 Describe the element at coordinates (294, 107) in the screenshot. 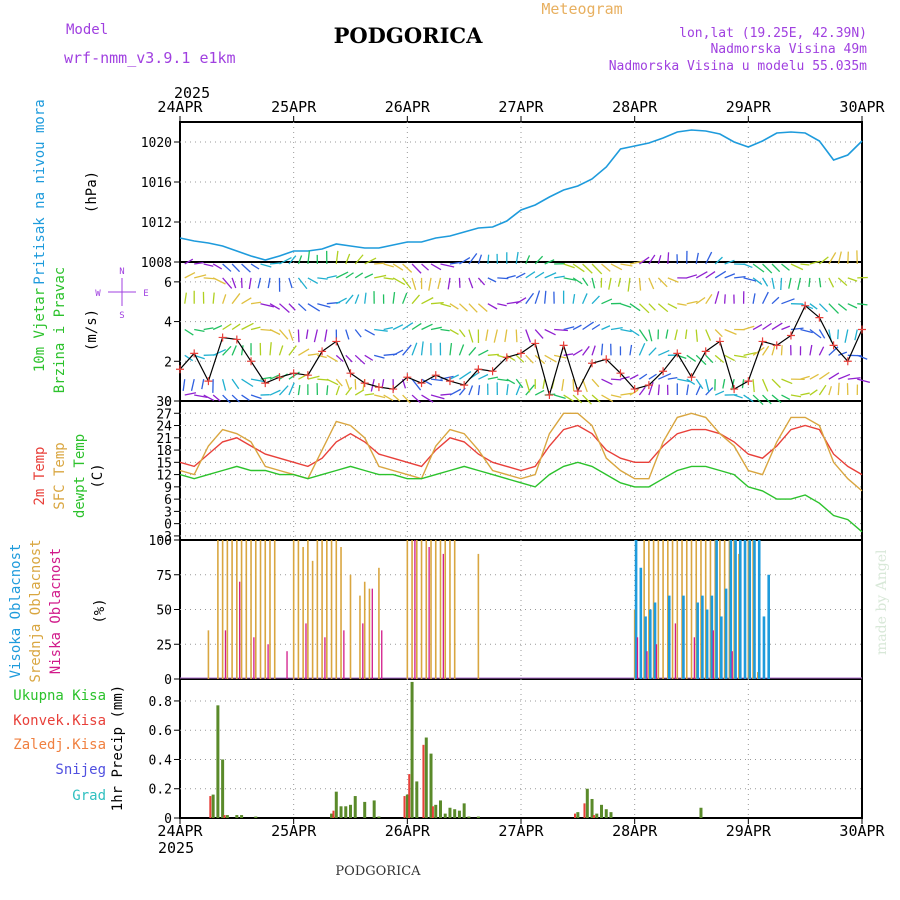

I see `time-label-top: 25APR` at that location.